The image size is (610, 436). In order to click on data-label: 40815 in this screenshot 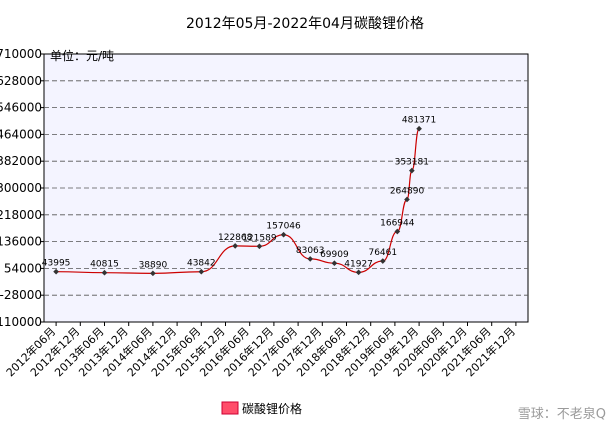, I will do `click(104, 265)`.